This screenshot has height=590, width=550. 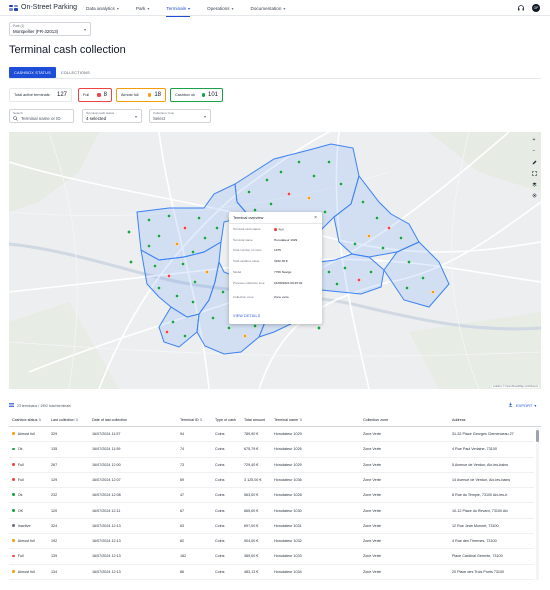 I want to click on layers-icon, so click(x=534, y=184).